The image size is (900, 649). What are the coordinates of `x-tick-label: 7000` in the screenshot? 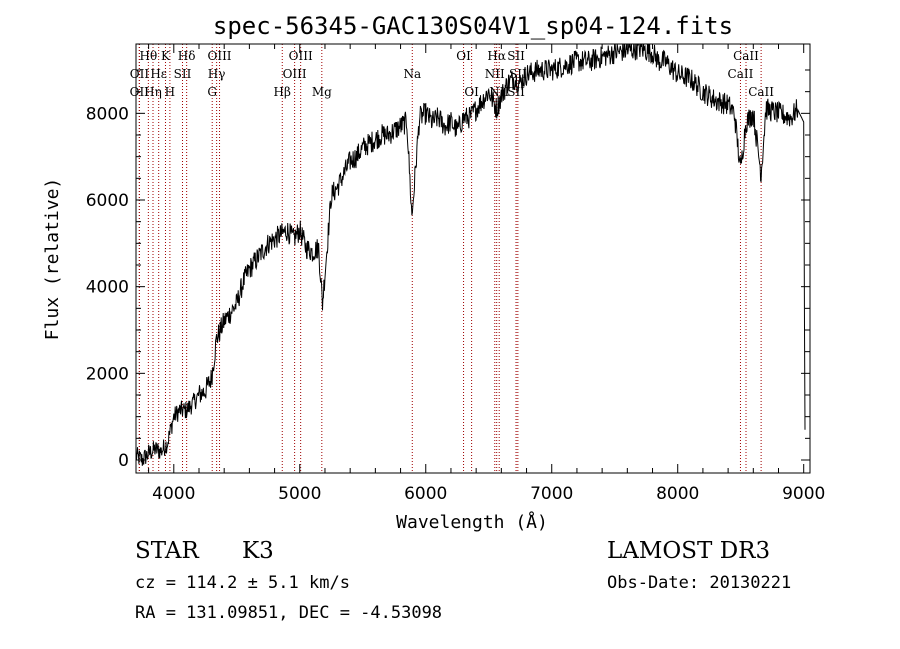 It's located at (551, 494).